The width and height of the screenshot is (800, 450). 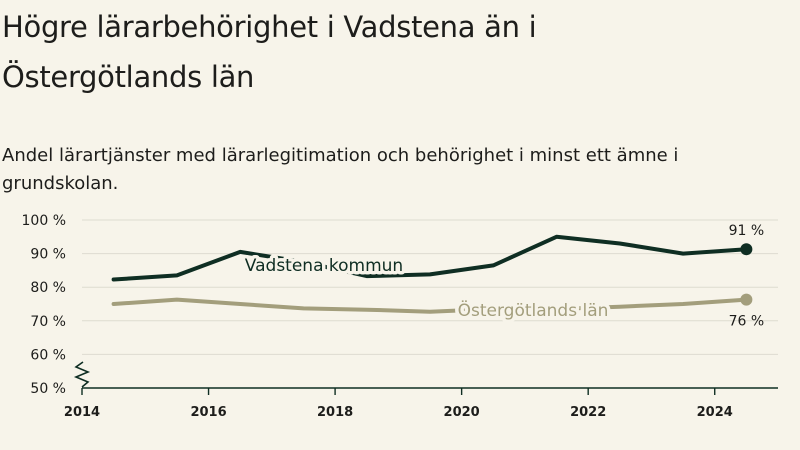 What do you see at coordinates (462, 412) in the screenshot?
I see `x-tick-label: 2020` at bounding box center [462, 412].